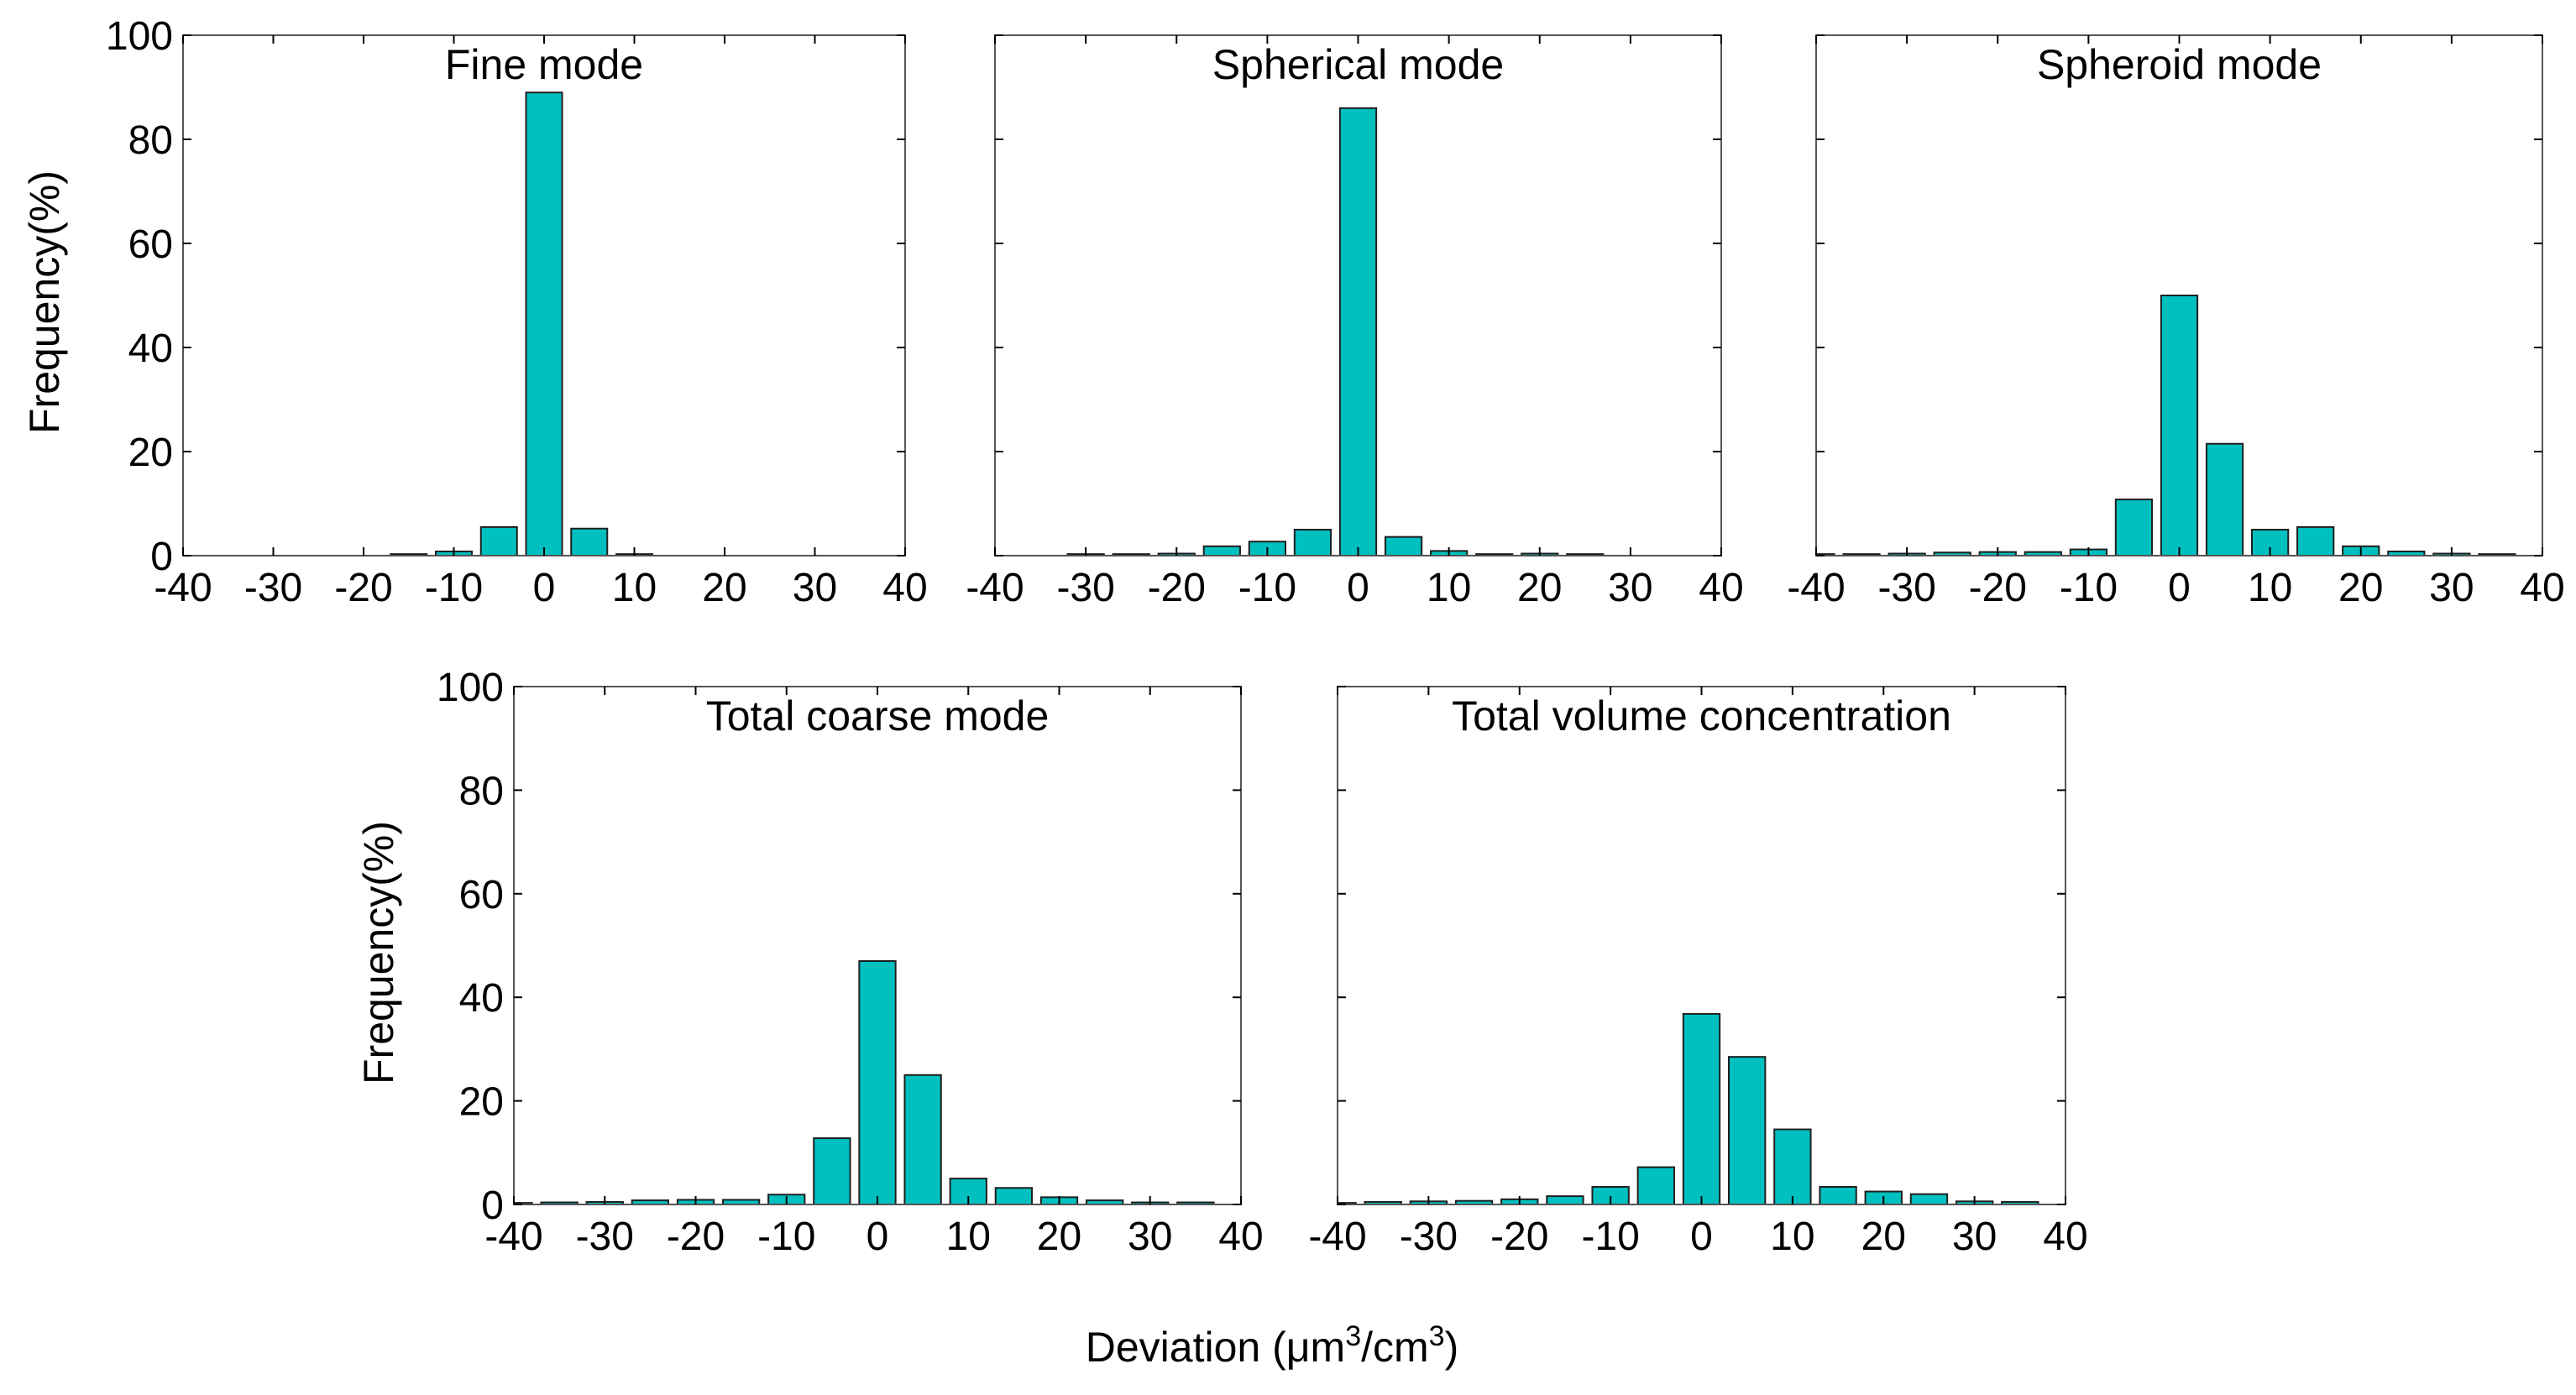 The height and width of the screenshot is (1395, 2576). I want to click on x-axis-label-m: m, so click(1329, 1348).